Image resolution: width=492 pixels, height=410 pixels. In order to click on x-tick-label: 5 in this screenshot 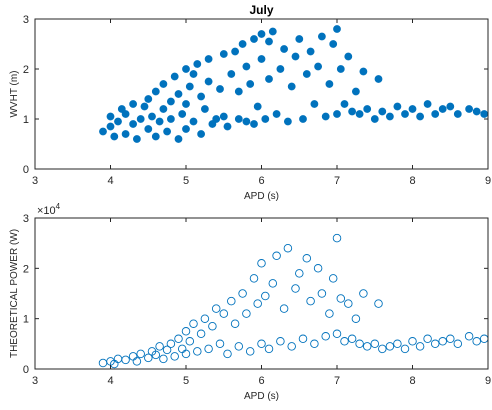, I will do `click(186, 181)`.